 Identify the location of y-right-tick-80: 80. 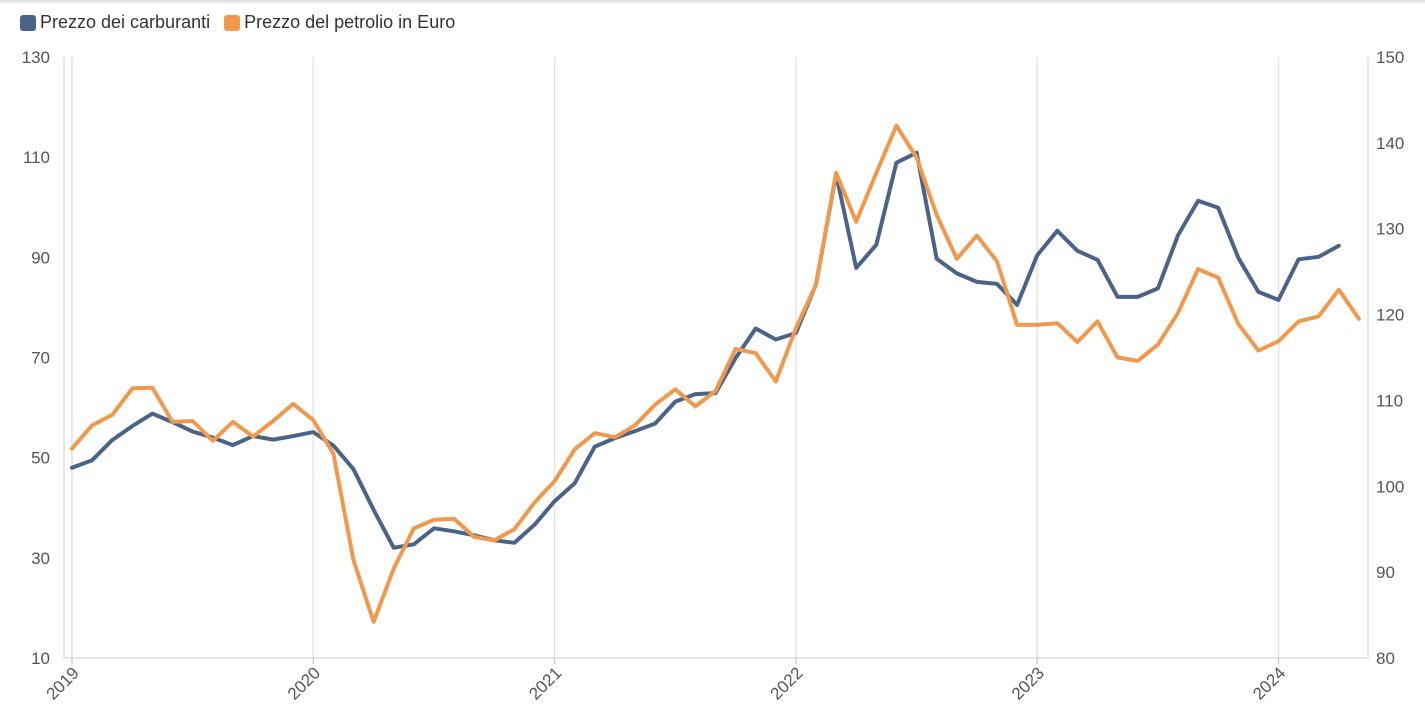
(1385, 658).